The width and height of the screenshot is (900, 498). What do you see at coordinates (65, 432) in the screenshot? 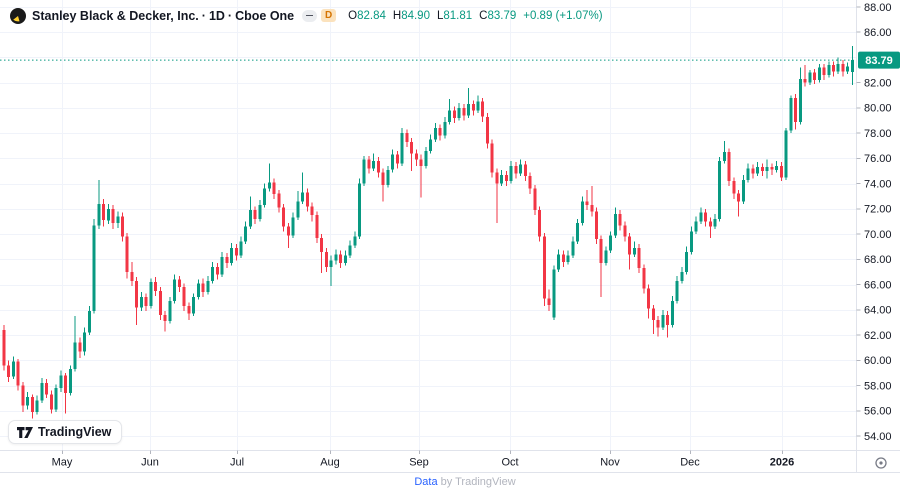
I see `tradingview-watermark: TradingView` at bounding box center [65, 432].